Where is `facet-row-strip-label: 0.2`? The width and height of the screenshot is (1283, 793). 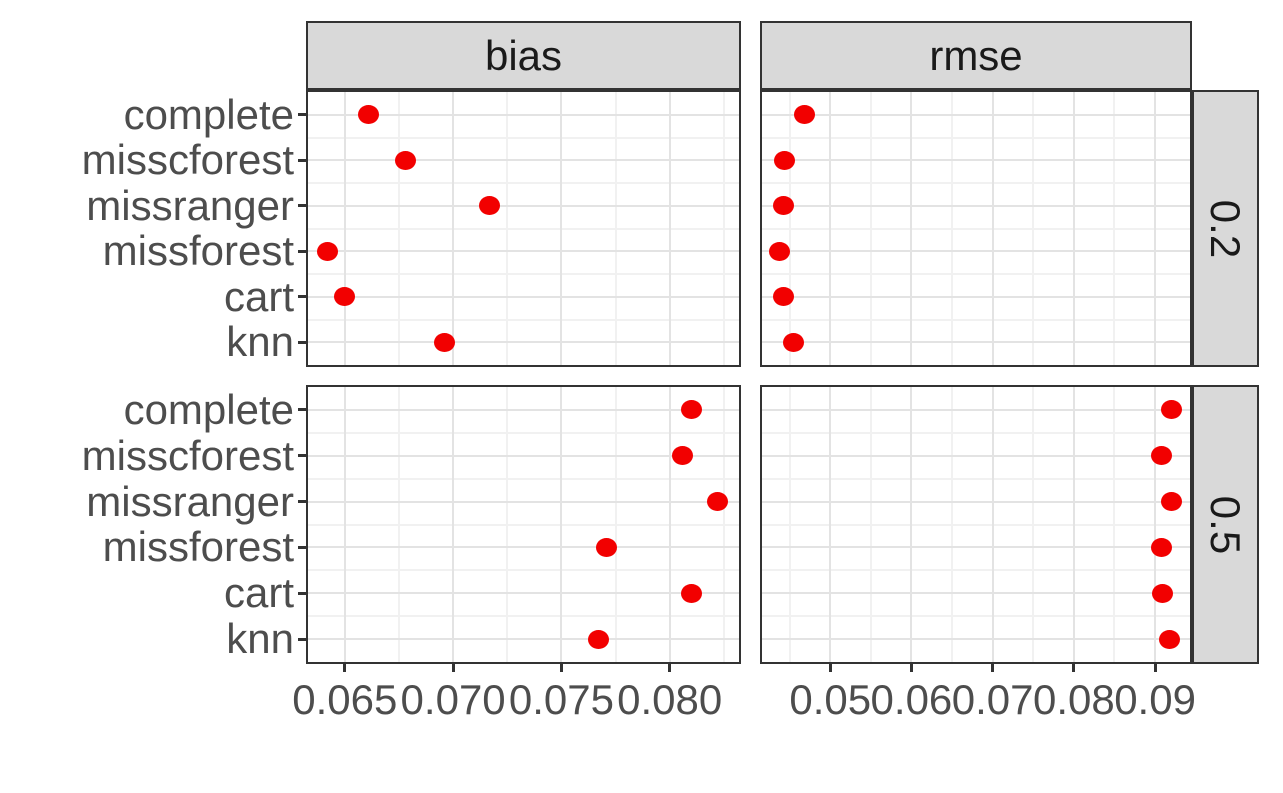
facet-row-strip-label: 0.2 is located at coordinates (1226, 228).